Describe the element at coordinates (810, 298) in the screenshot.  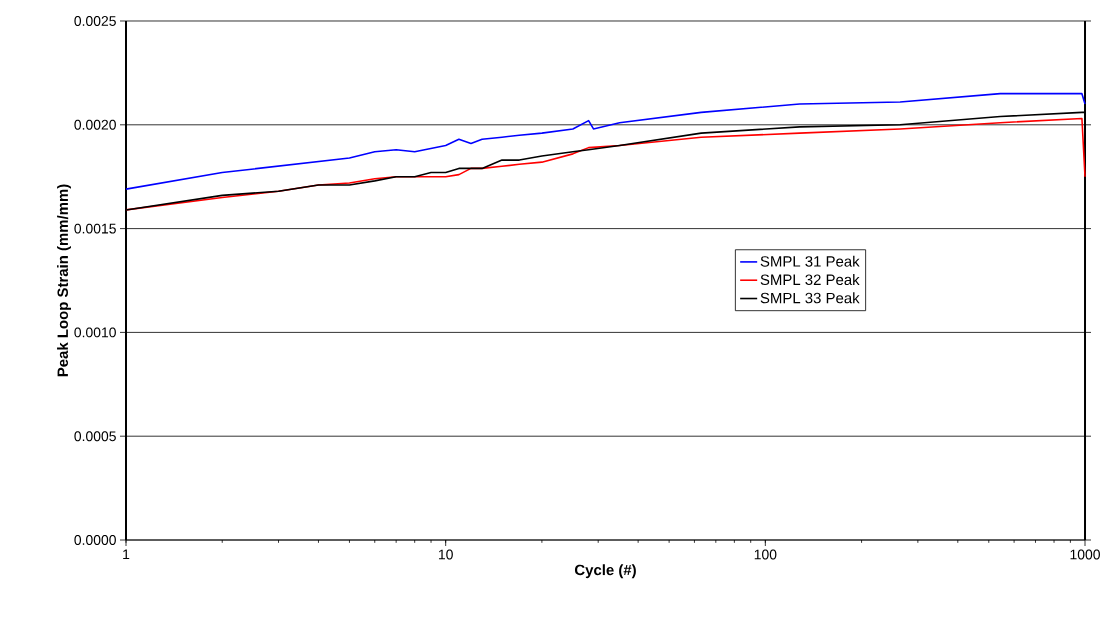
I see `legend-label: SMPL 33 Peak` at that location.